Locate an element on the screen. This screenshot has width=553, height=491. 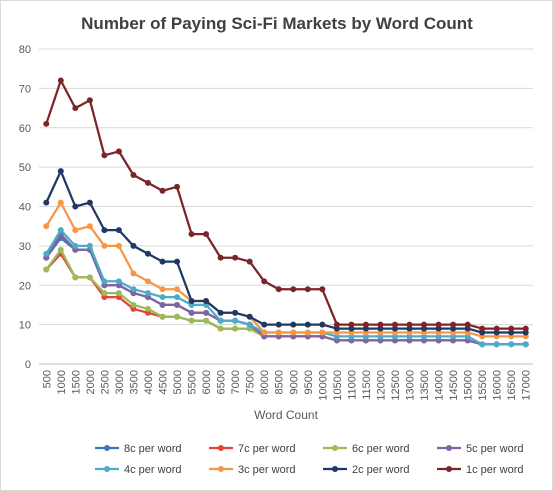
x-axis-label: Word Count is located at coordinates (286, 415).